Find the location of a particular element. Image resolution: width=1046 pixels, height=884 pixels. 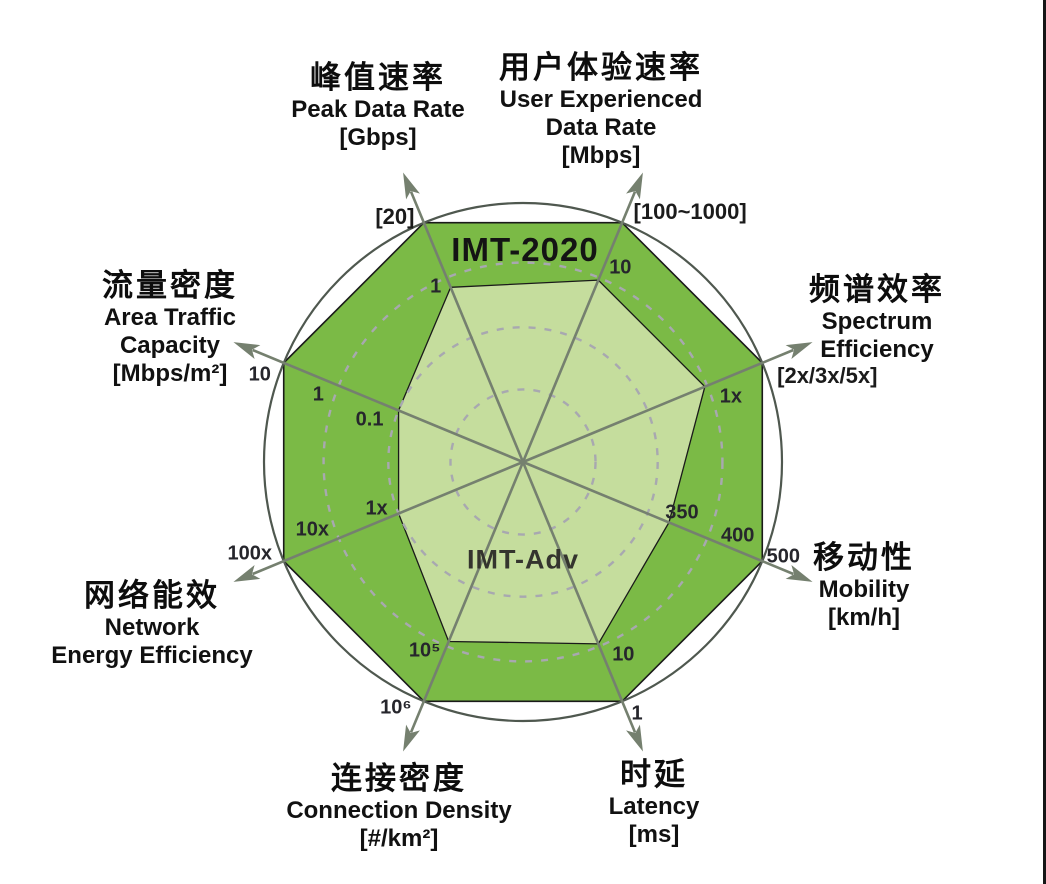

axis-line-user-experienced-data-rate is located at coordinates (579, 327).